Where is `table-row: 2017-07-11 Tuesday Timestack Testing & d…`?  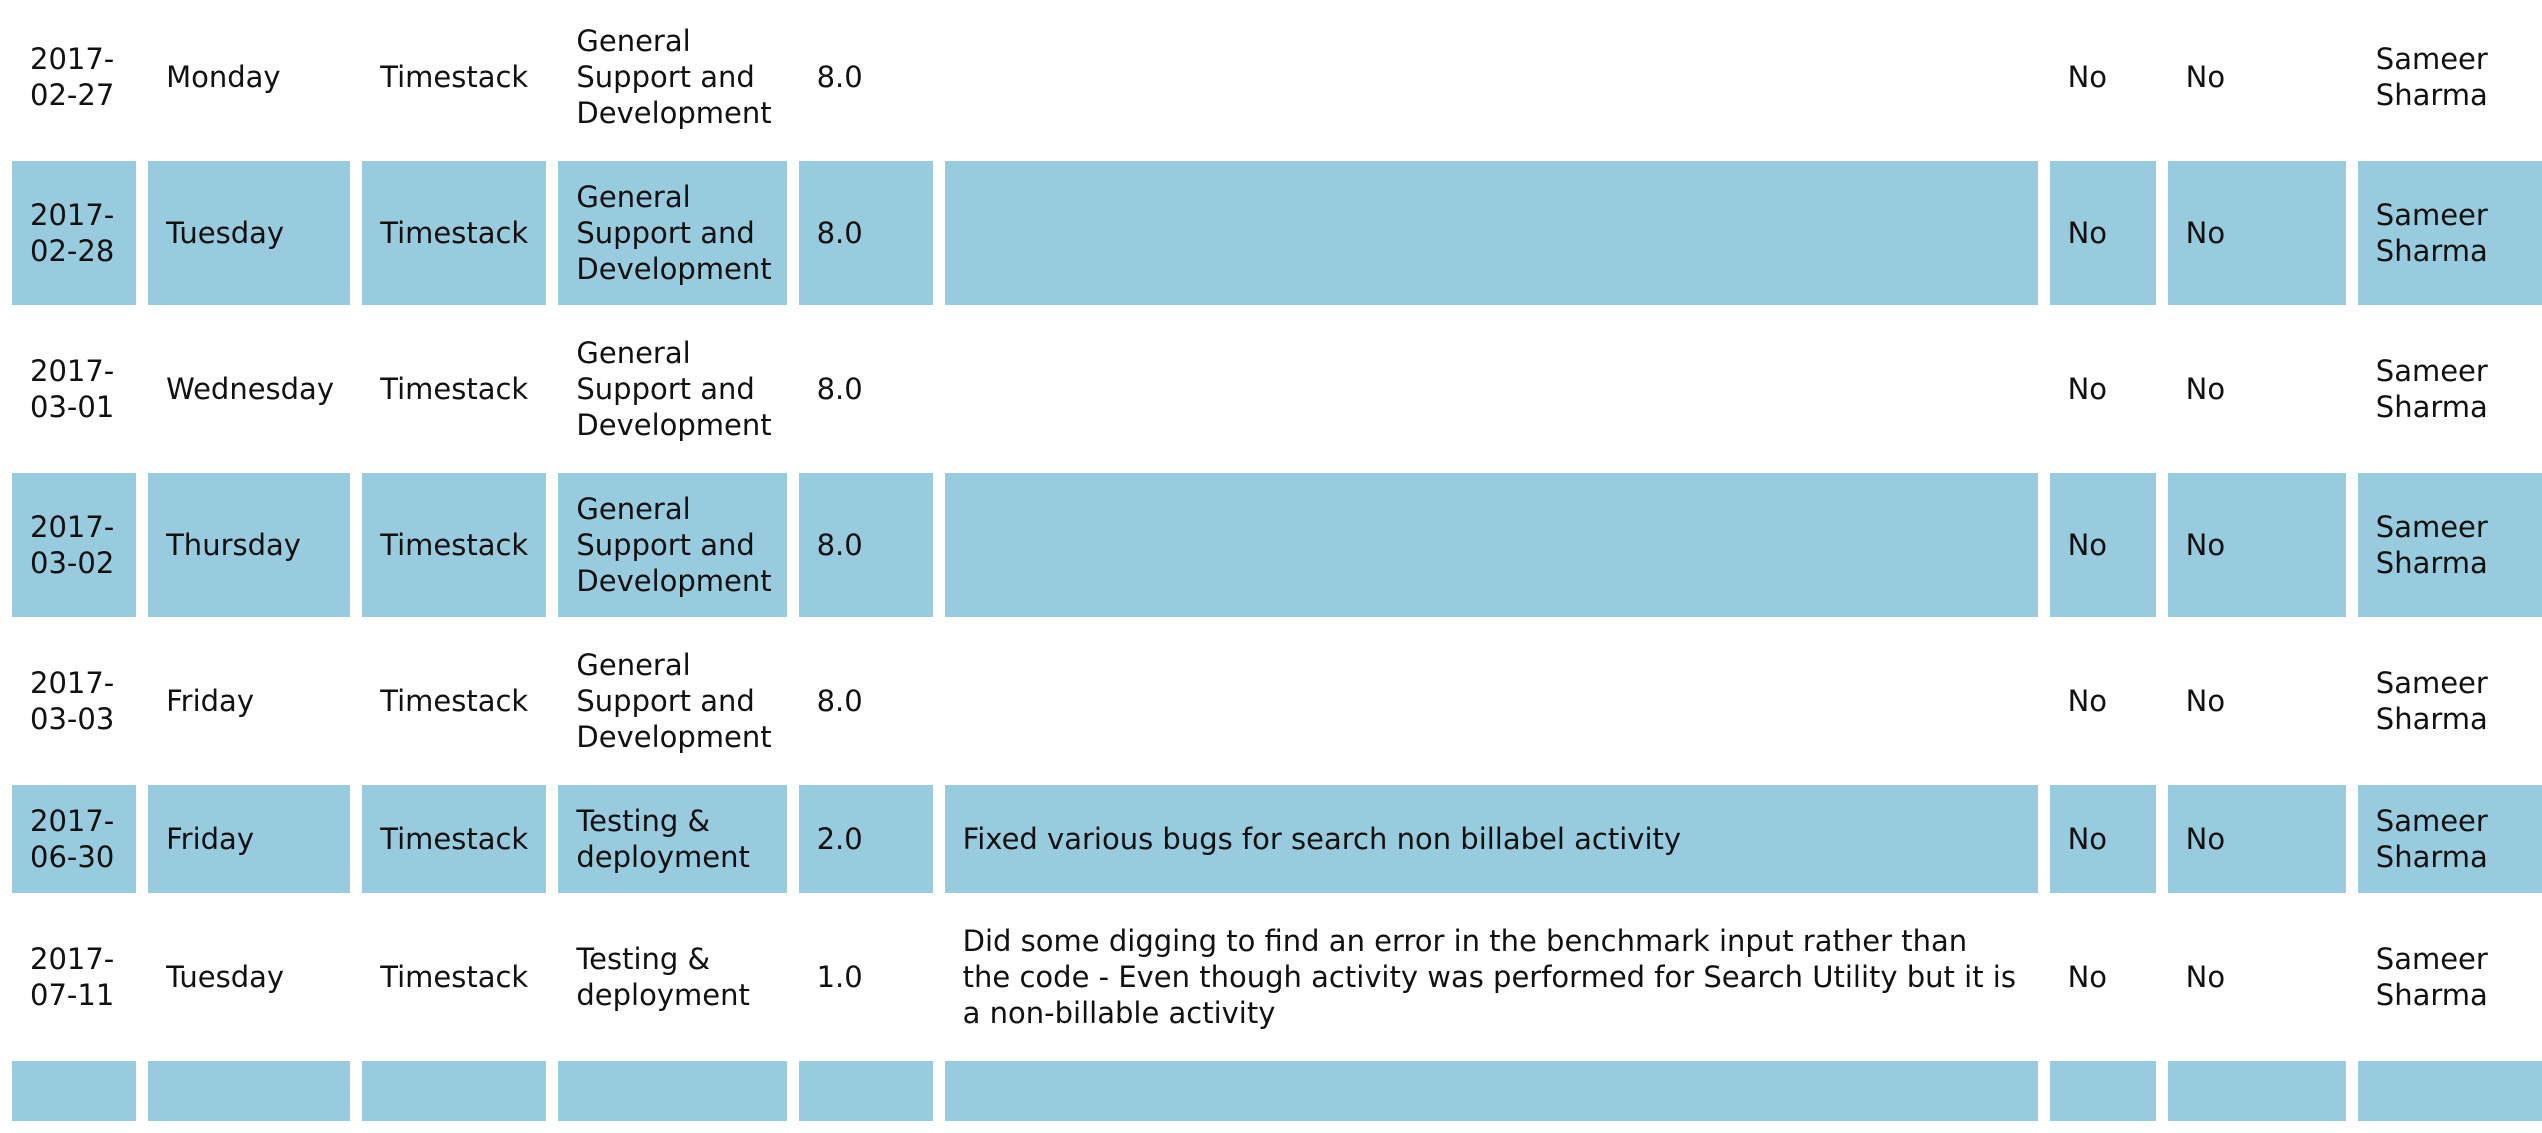 table-row: 2017-07-11 Tuesday Timestack Testing & d… is located at coordinates (1277, 977).